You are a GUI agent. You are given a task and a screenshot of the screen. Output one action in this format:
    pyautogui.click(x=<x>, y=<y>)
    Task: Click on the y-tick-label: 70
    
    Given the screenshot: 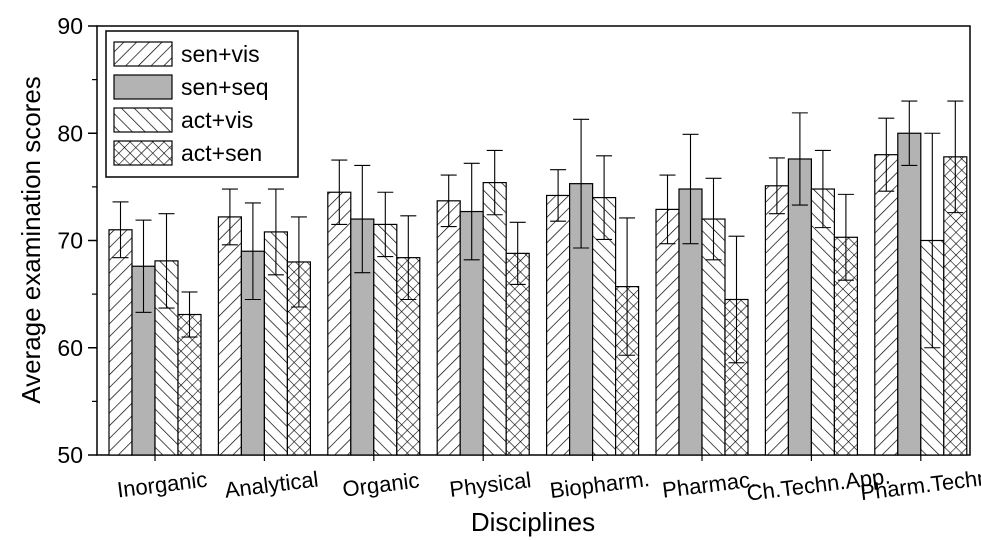 What is the action you would take?
    pyautogui.click(x=70, y=241)
    